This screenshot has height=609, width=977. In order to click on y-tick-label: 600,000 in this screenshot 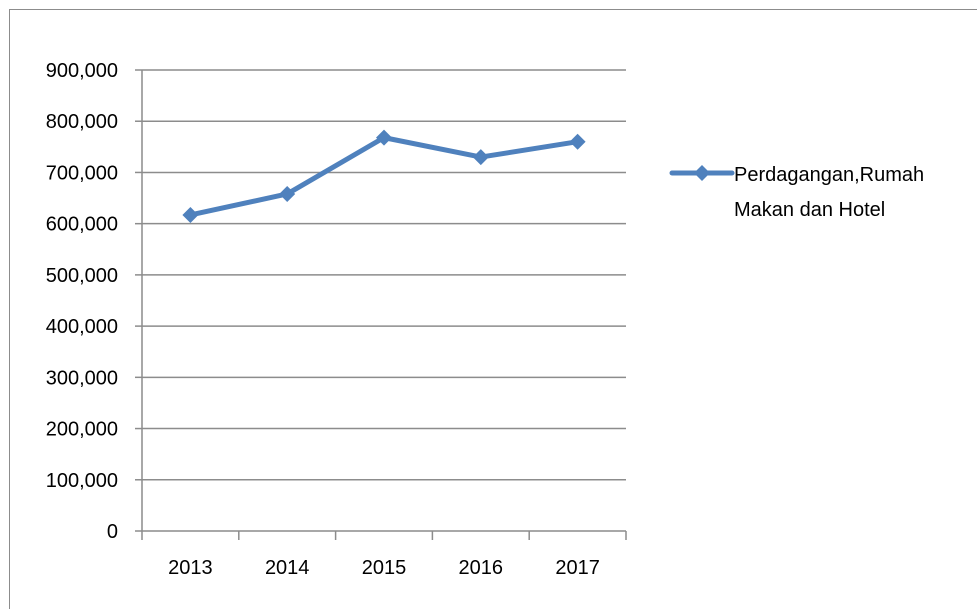, I will do `click(82, 225)`.